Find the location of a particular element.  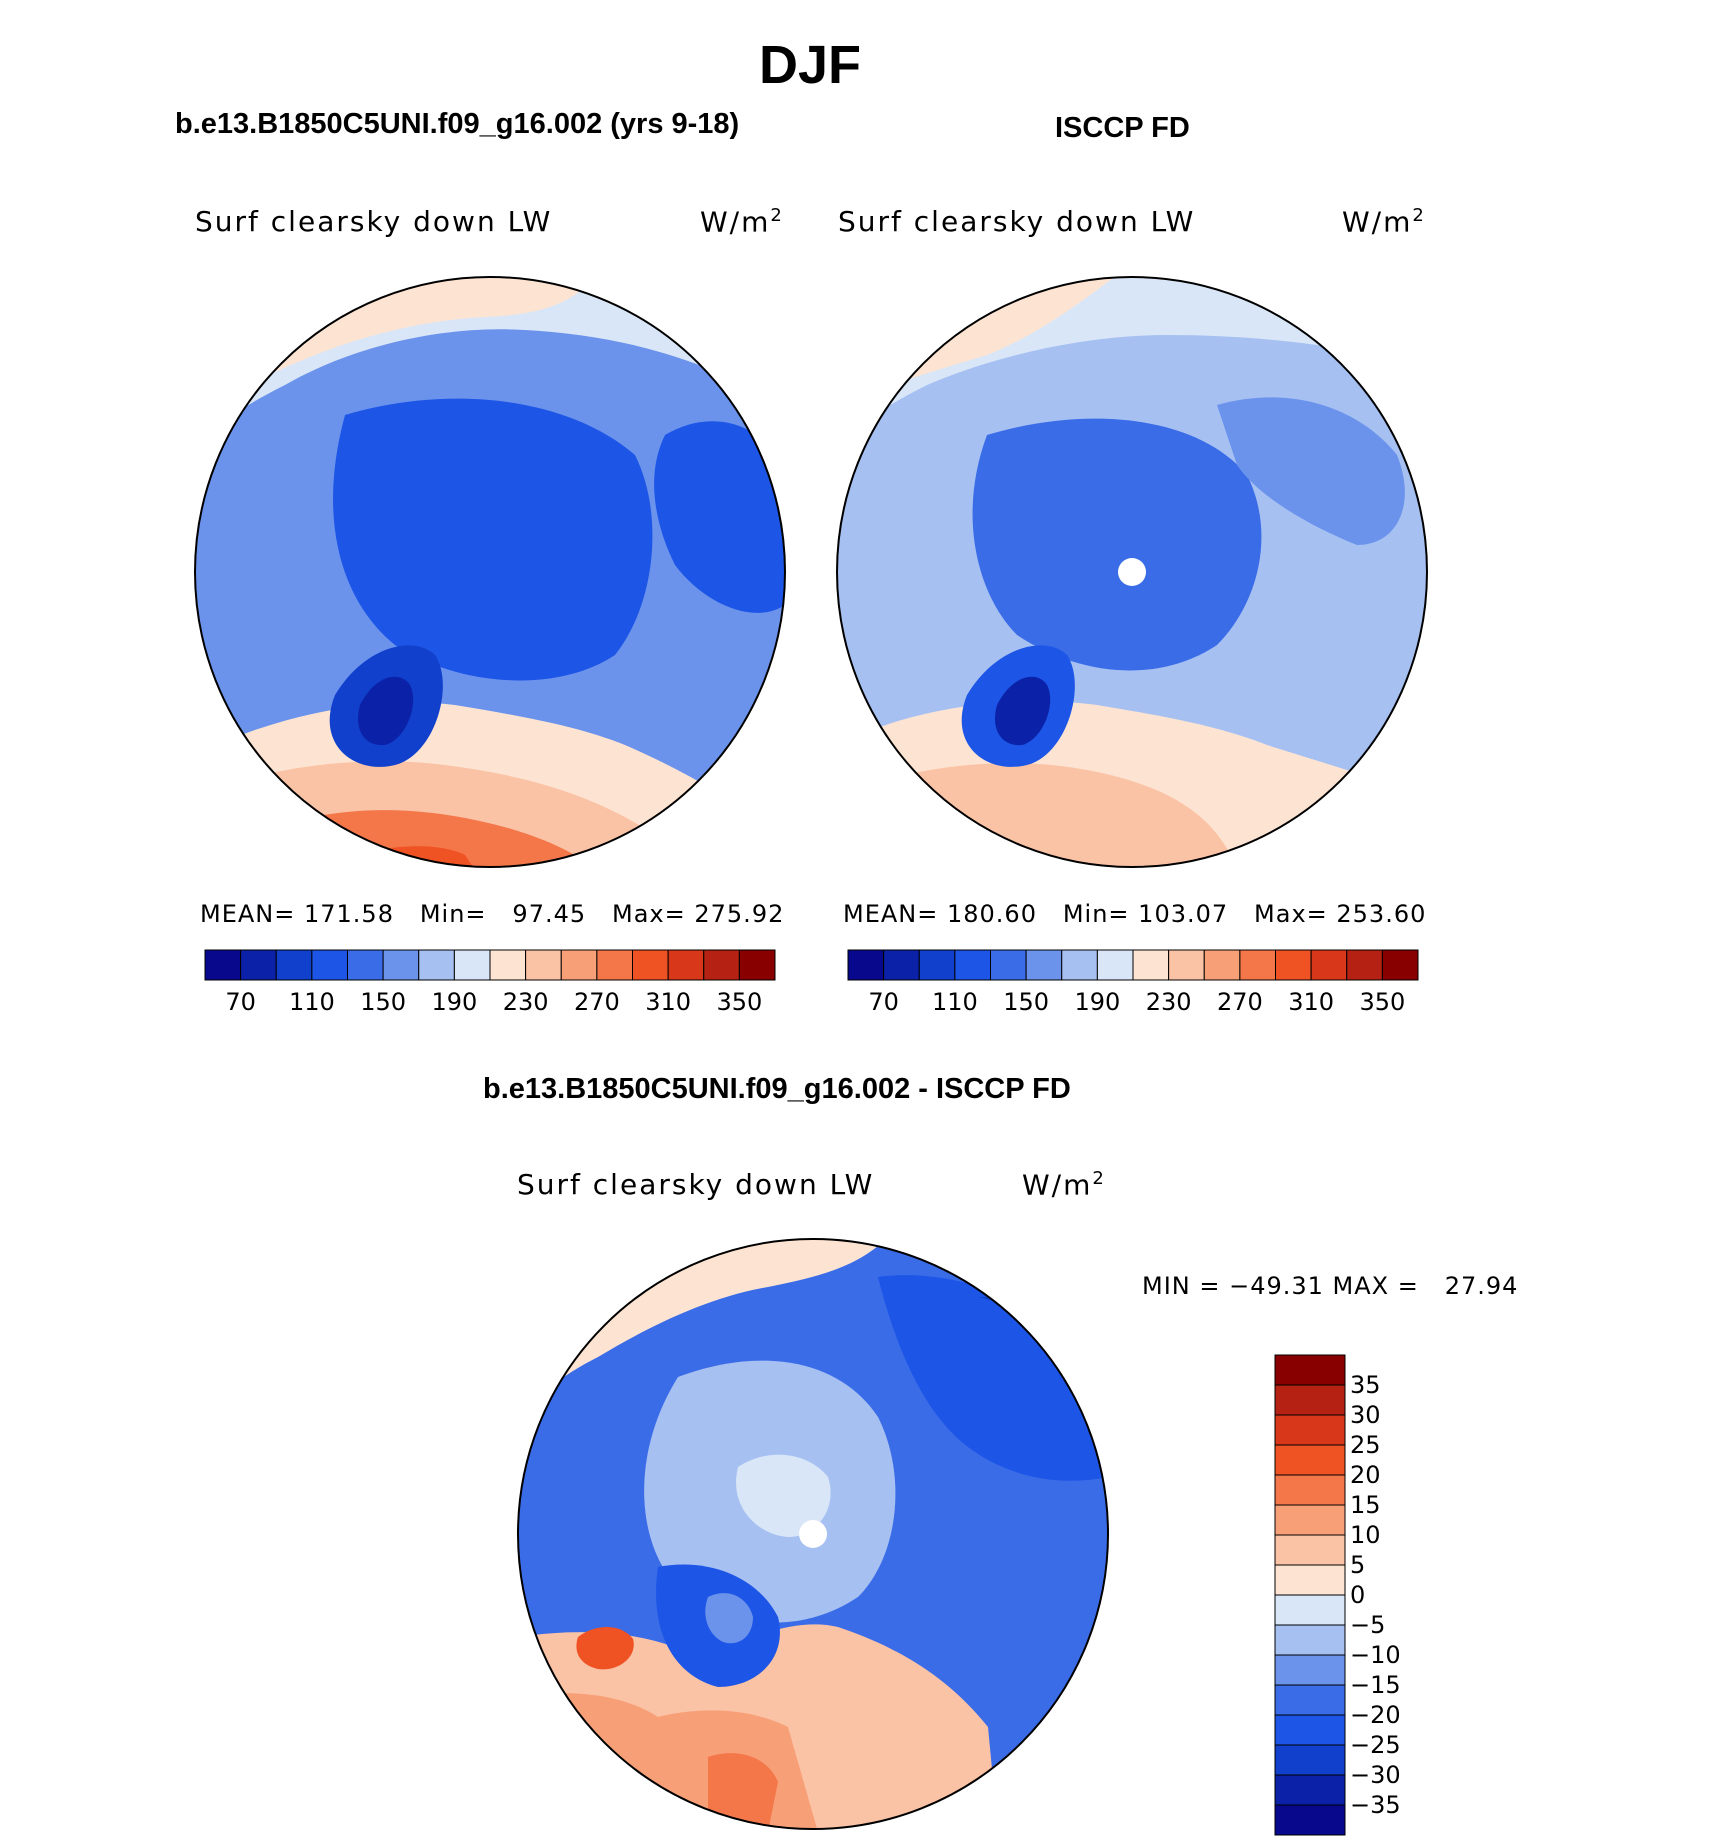

panel3-stats: MIN = −49.31 MAX = 27.94 is located at coordinates (1330, 1286).